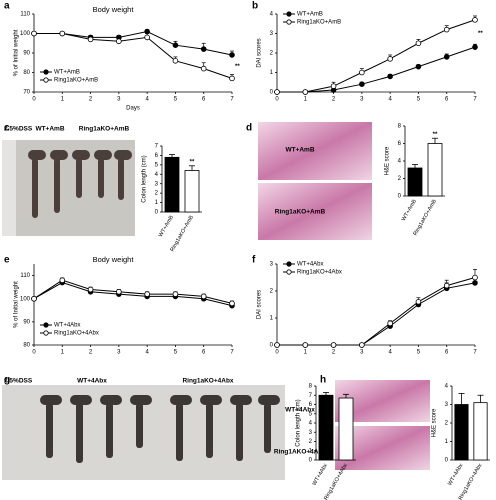  Describe the element at coordinates (260, 304) in the screenshot. I see `y-axis-label: DAI scores` at that location.